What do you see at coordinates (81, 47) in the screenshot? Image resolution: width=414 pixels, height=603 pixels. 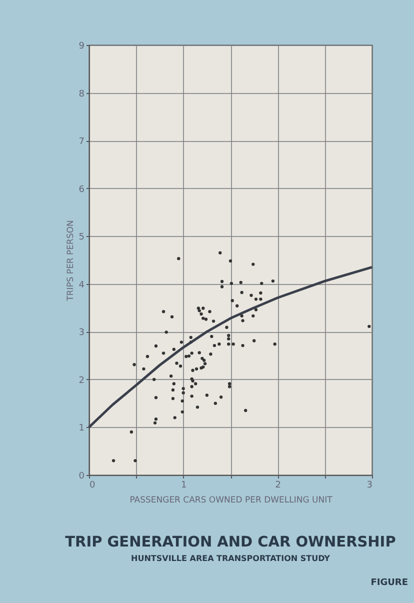 I see `y-tick-label: 9` at bounding box center [81, 47].